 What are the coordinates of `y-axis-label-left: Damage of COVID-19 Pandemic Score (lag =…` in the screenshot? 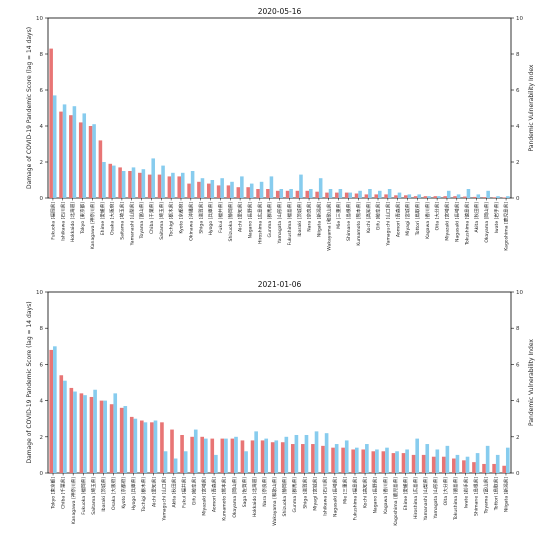 It's located at (29, 382).